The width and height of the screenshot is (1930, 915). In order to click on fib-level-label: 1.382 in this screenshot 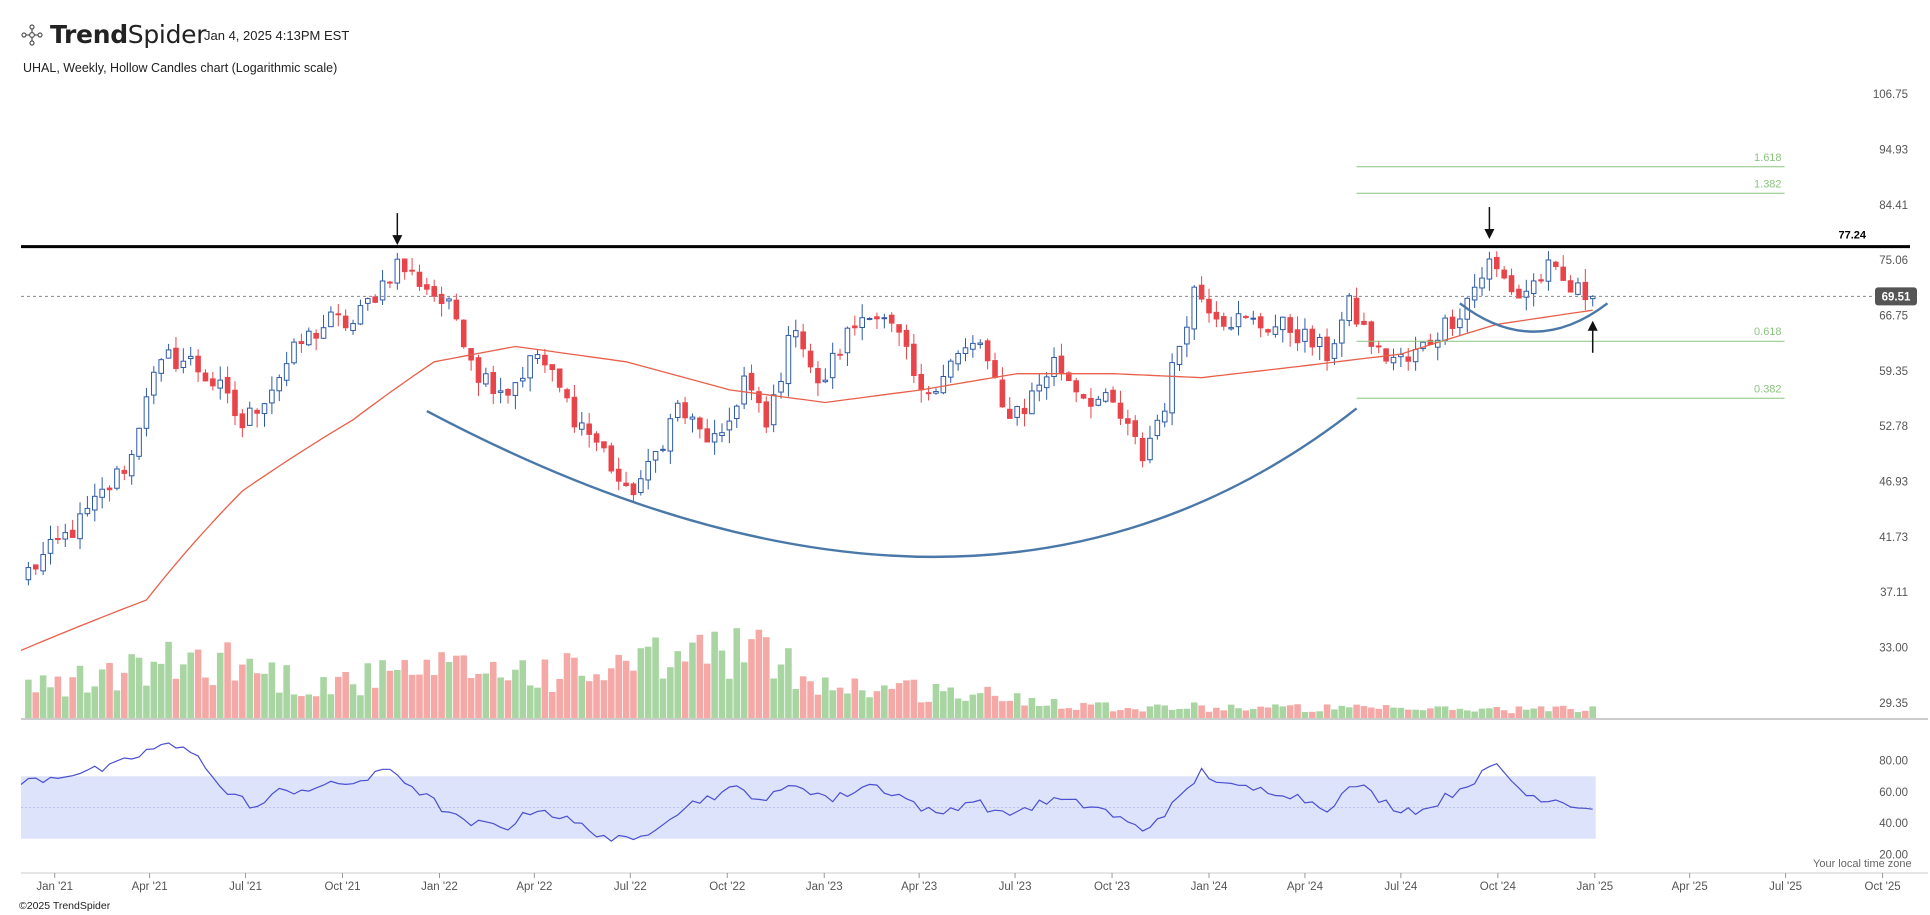, I will do `click(1768, 184)`.